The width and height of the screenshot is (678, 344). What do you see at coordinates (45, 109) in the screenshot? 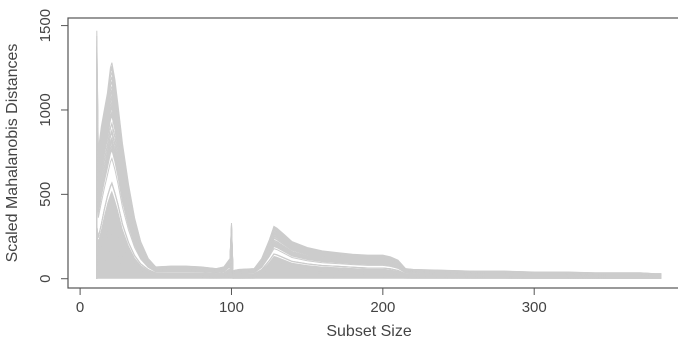
I see `y-tick-label: 1000` at bounding box center [45, 109].